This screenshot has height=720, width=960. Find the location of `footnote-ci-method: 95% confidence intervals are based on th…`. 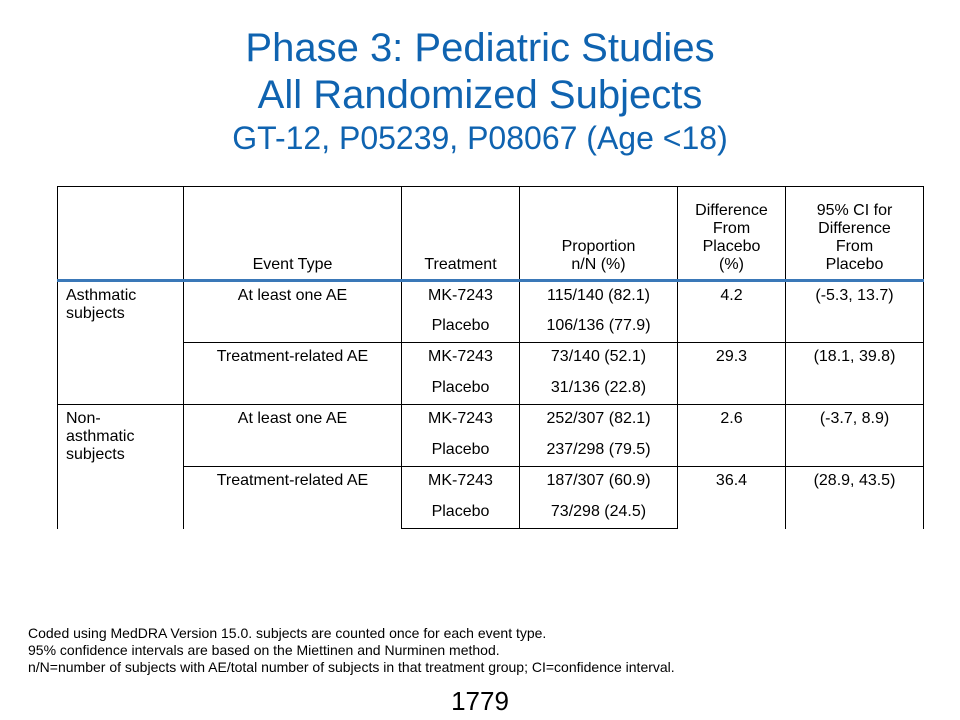

footnote-ci-method: 95% confidence intervals are based on th… is located at coordinates (264, 650).